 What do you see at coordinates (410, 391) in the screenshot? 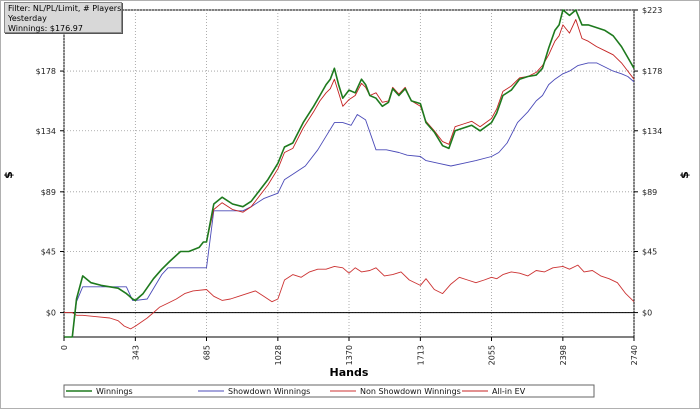
I see `legend-label: Non Showdown Winnings` at bounding box center [410, 391].